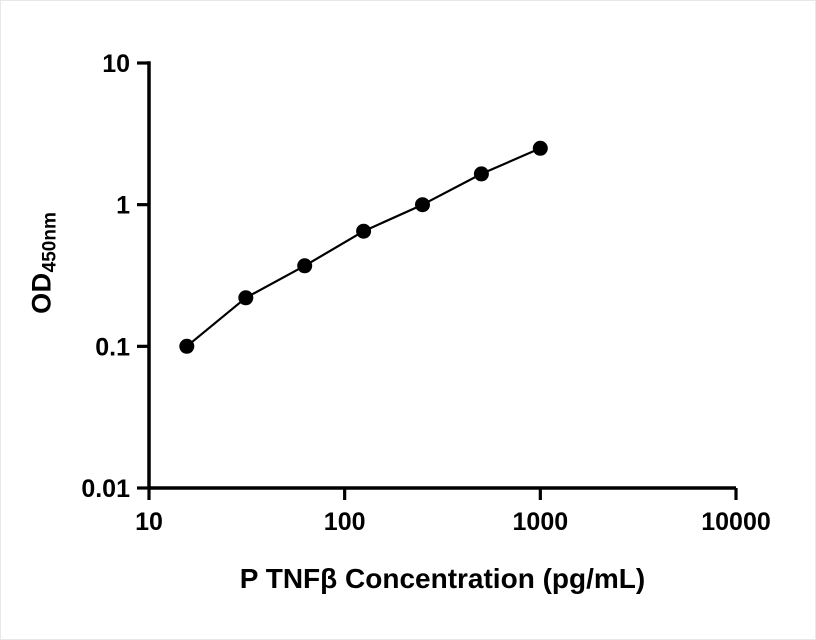 Image resolution: width=816 pixels, height=640 pixels. Describe the element at coordinates (442, 578) in the screenshot. I see `x-axis-label: P TNFβ Concentration (pg/mL)` at that location.